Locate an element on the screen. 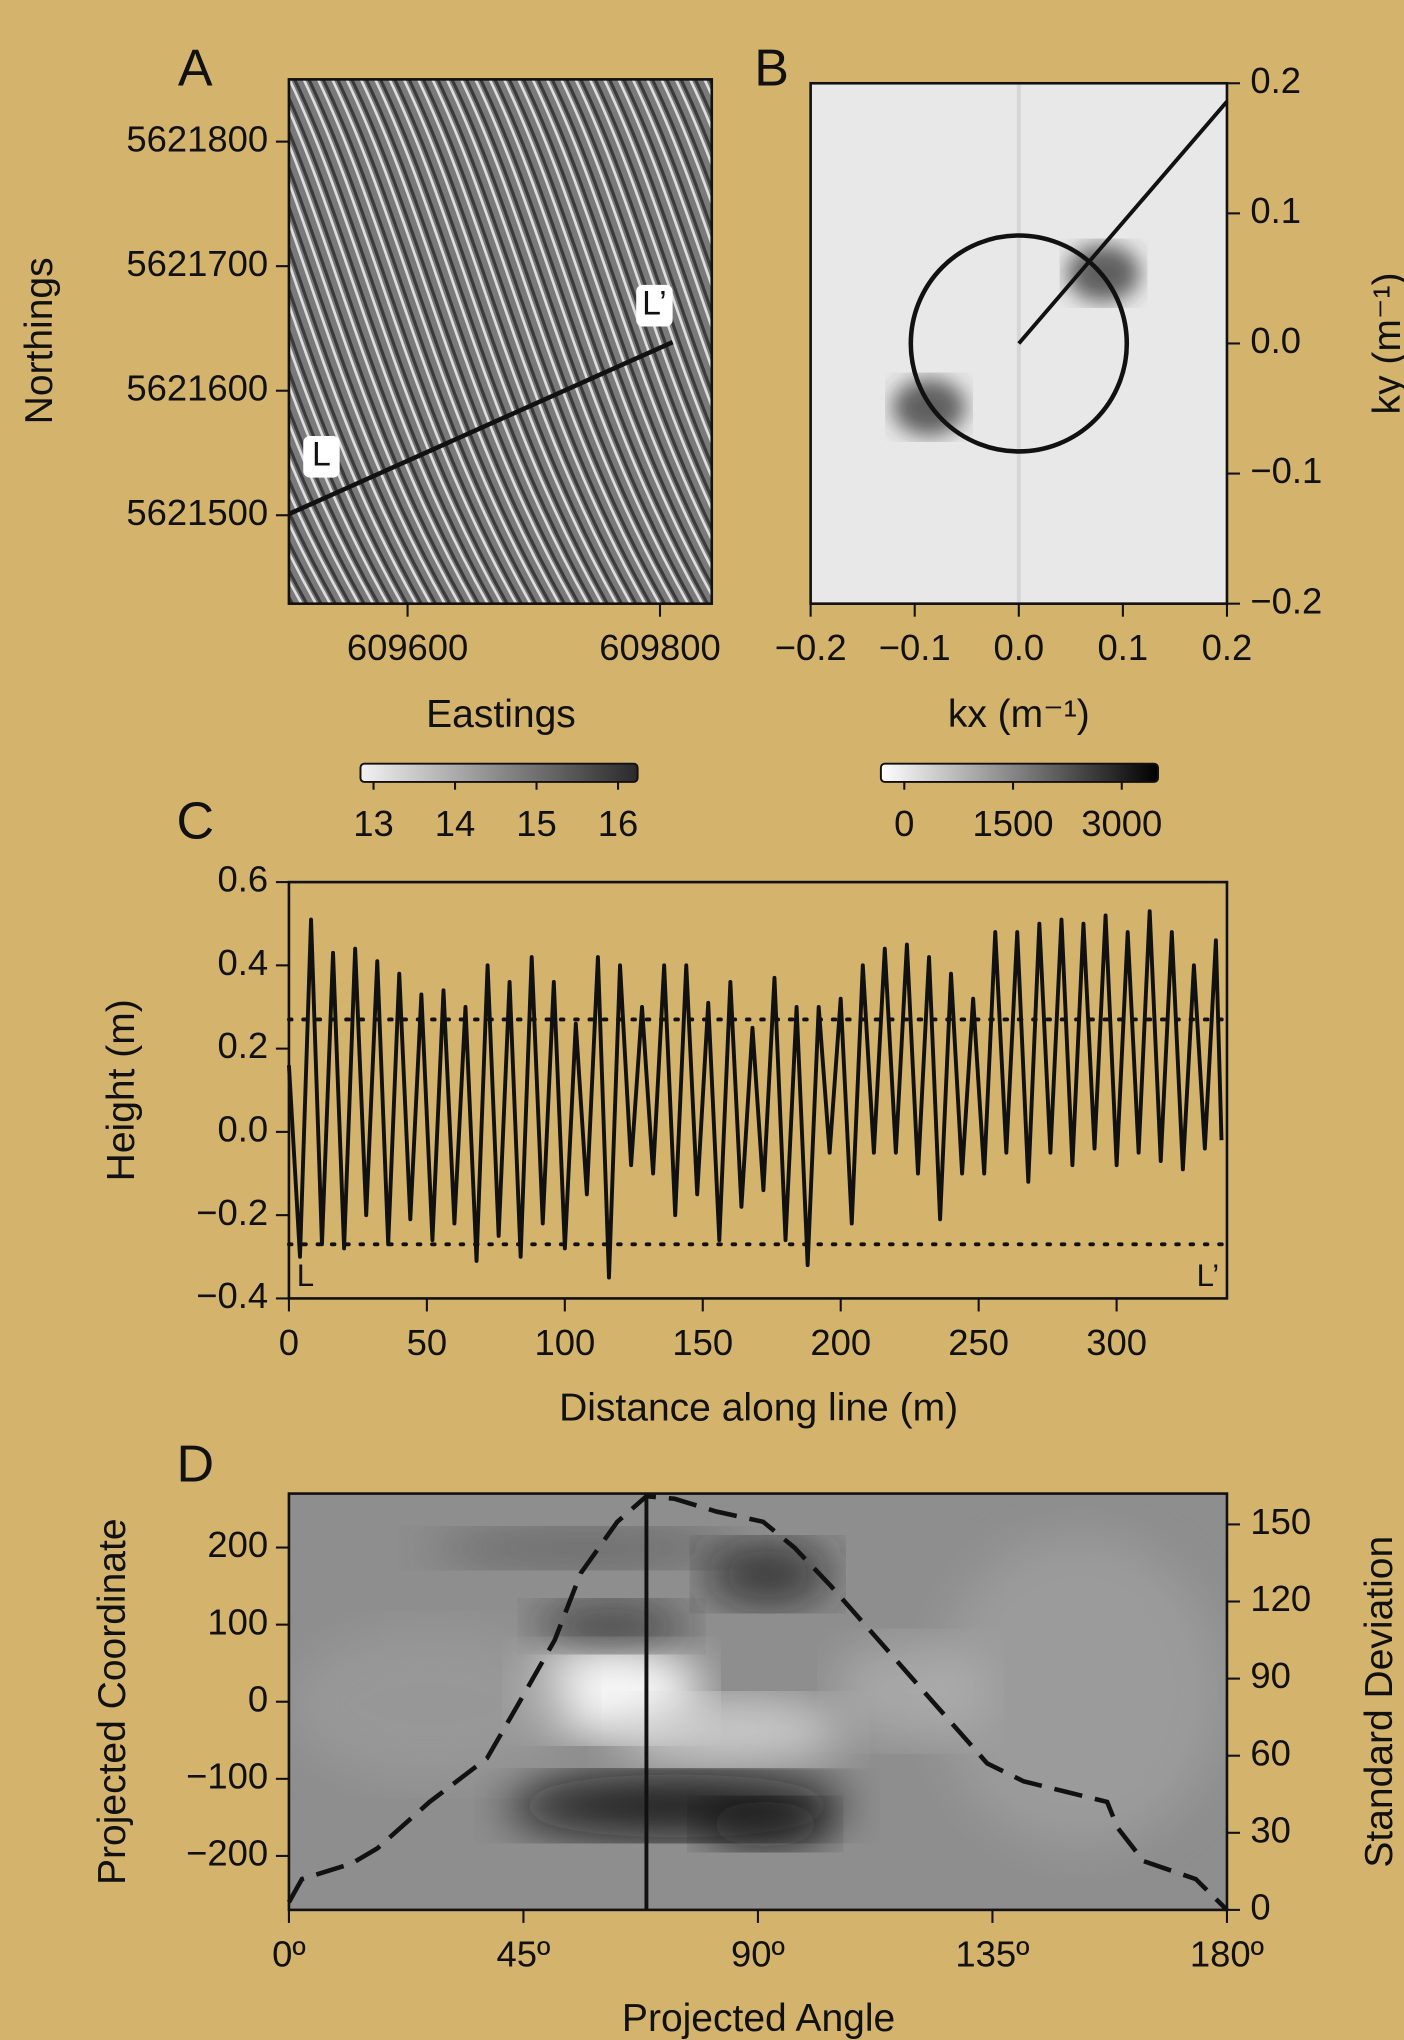 The height and width of the screenshot is (2040, 1404). colorbar-tick-label: 15 is located at coordinates (536, 823).